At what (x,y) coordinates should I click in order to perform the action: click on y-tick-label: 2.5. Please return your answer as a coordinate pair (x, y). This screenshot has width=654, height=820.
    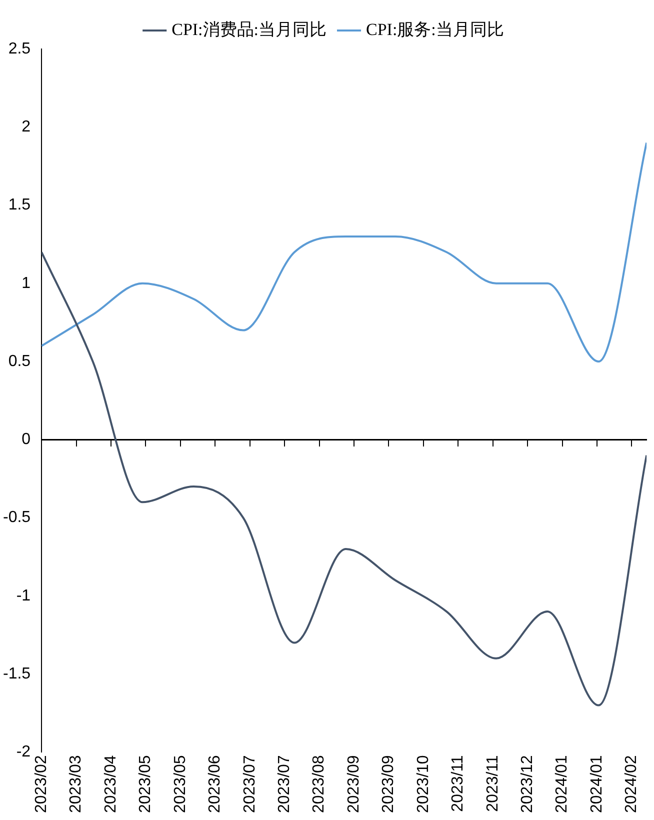
    Looking at the image, I should click on (19, 49).